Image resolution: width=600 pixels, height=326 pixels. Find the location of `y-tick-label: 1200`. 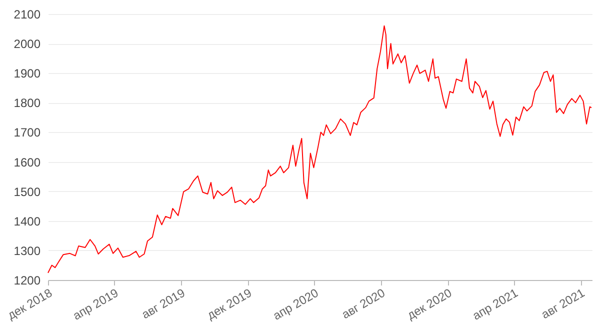

y-tick-label: 1200 is located at coordinates (27, 281).